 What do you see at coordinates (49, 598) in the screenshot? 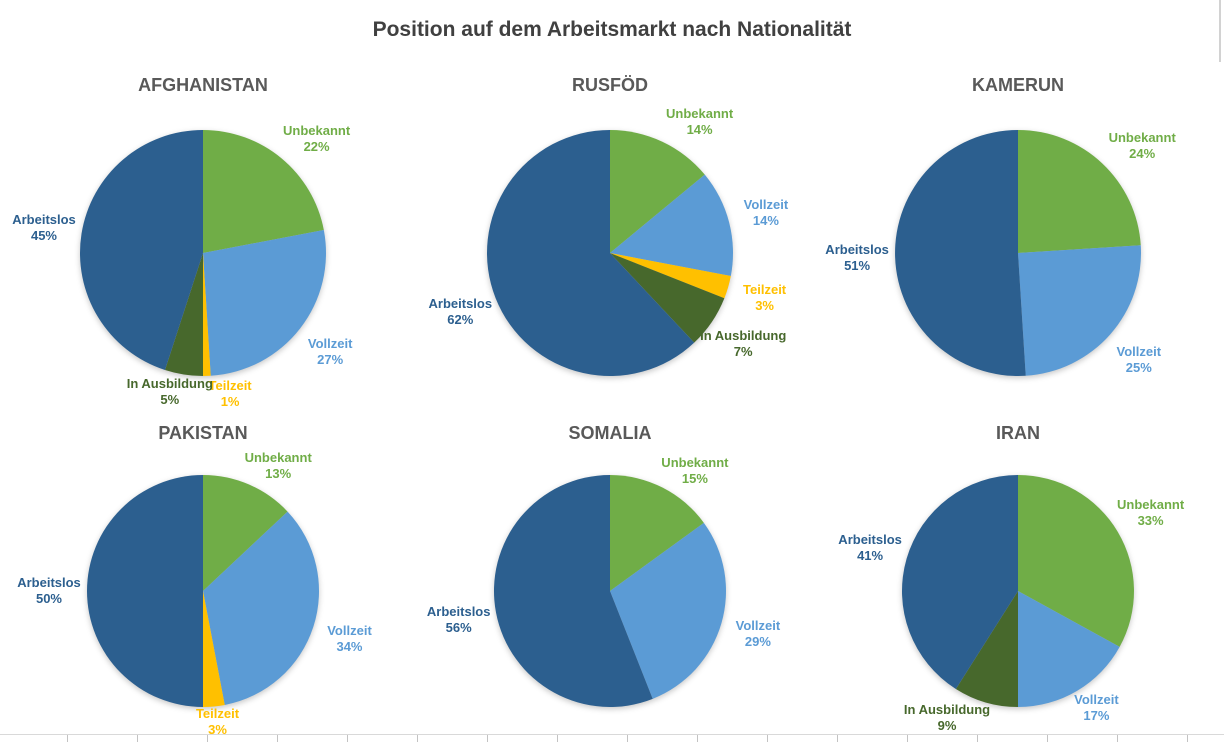
I see `slice-label-percent: 50%` at bounding box center [49, 598].